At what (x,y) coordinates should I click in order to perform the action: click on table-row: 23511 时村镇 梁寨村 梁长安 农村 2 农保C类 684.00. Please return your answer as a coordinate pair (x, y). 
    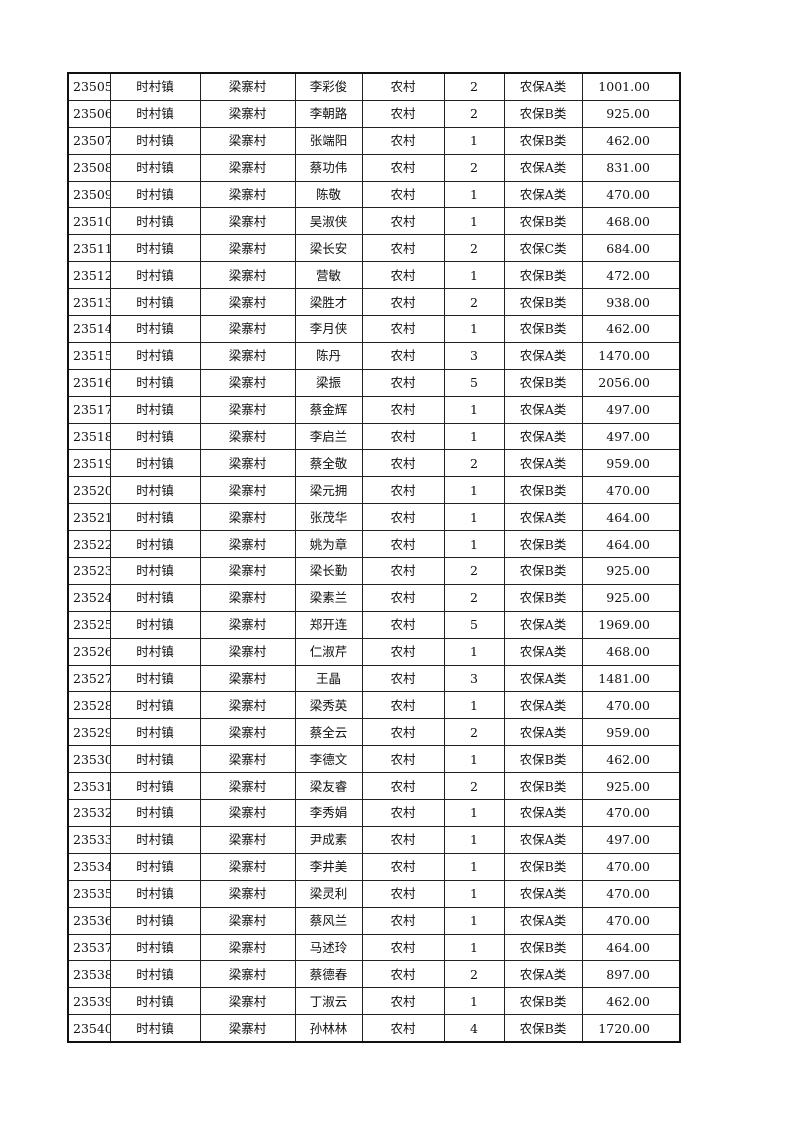
    Looking at the image, I should click on (374, 248).